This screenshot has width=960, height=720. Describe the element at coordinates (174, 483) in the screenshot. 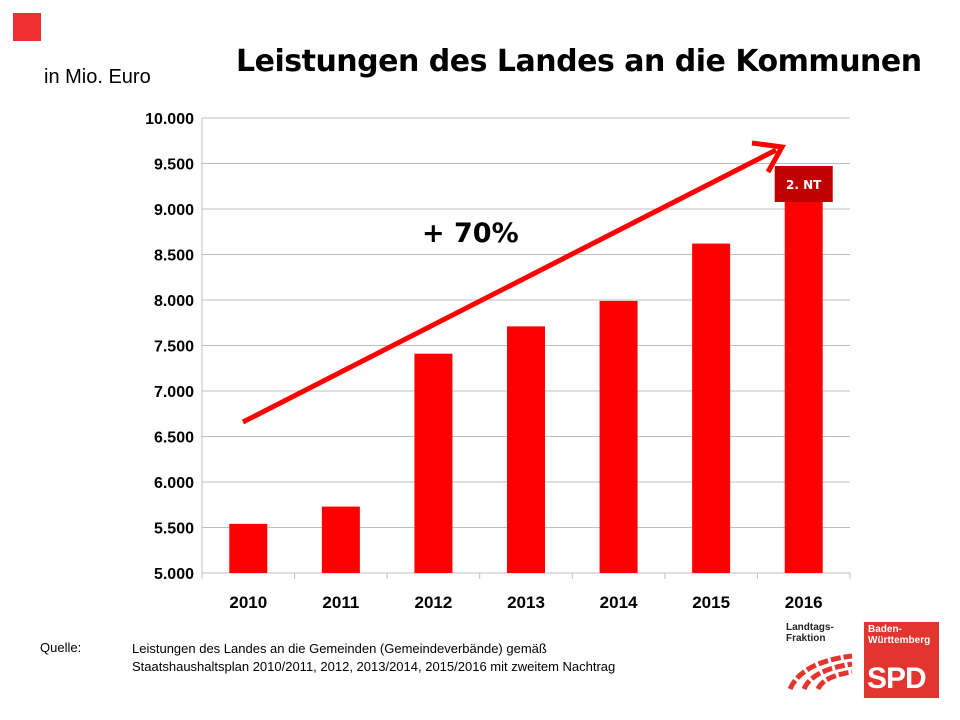

I see `y-tick-label: 6.000` at that location.